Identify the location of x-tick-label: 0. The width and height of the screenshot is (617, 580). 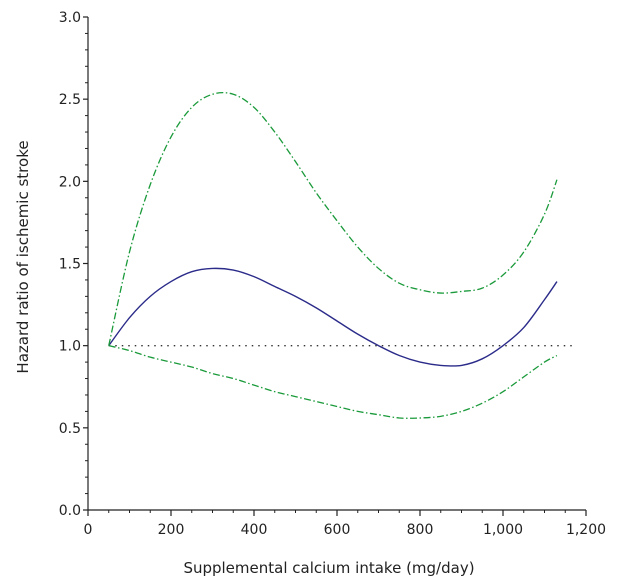
(88, 530).